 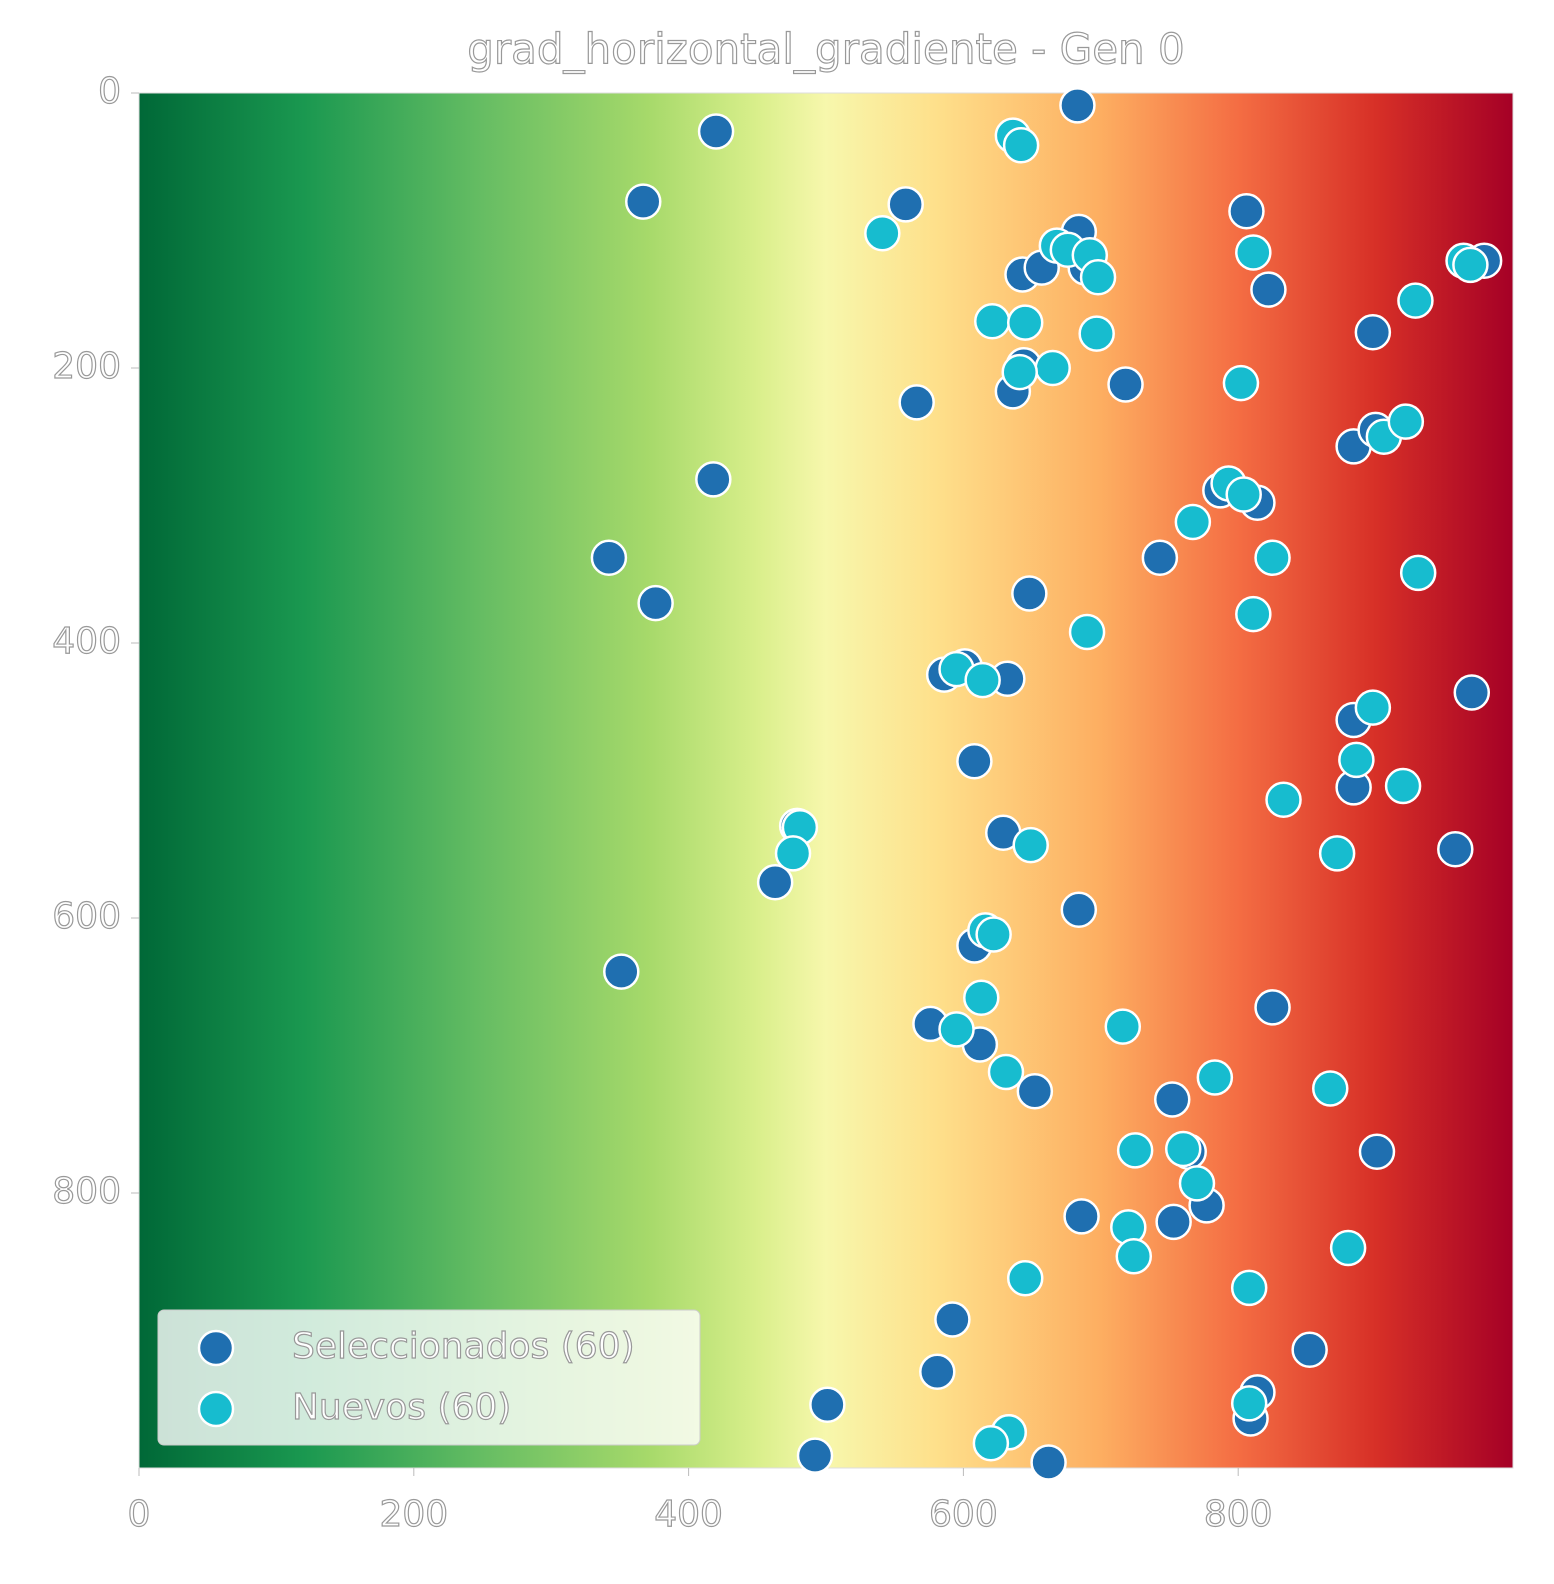 I want to click on x-tick-label: 0, so click(x=139, y=1514).